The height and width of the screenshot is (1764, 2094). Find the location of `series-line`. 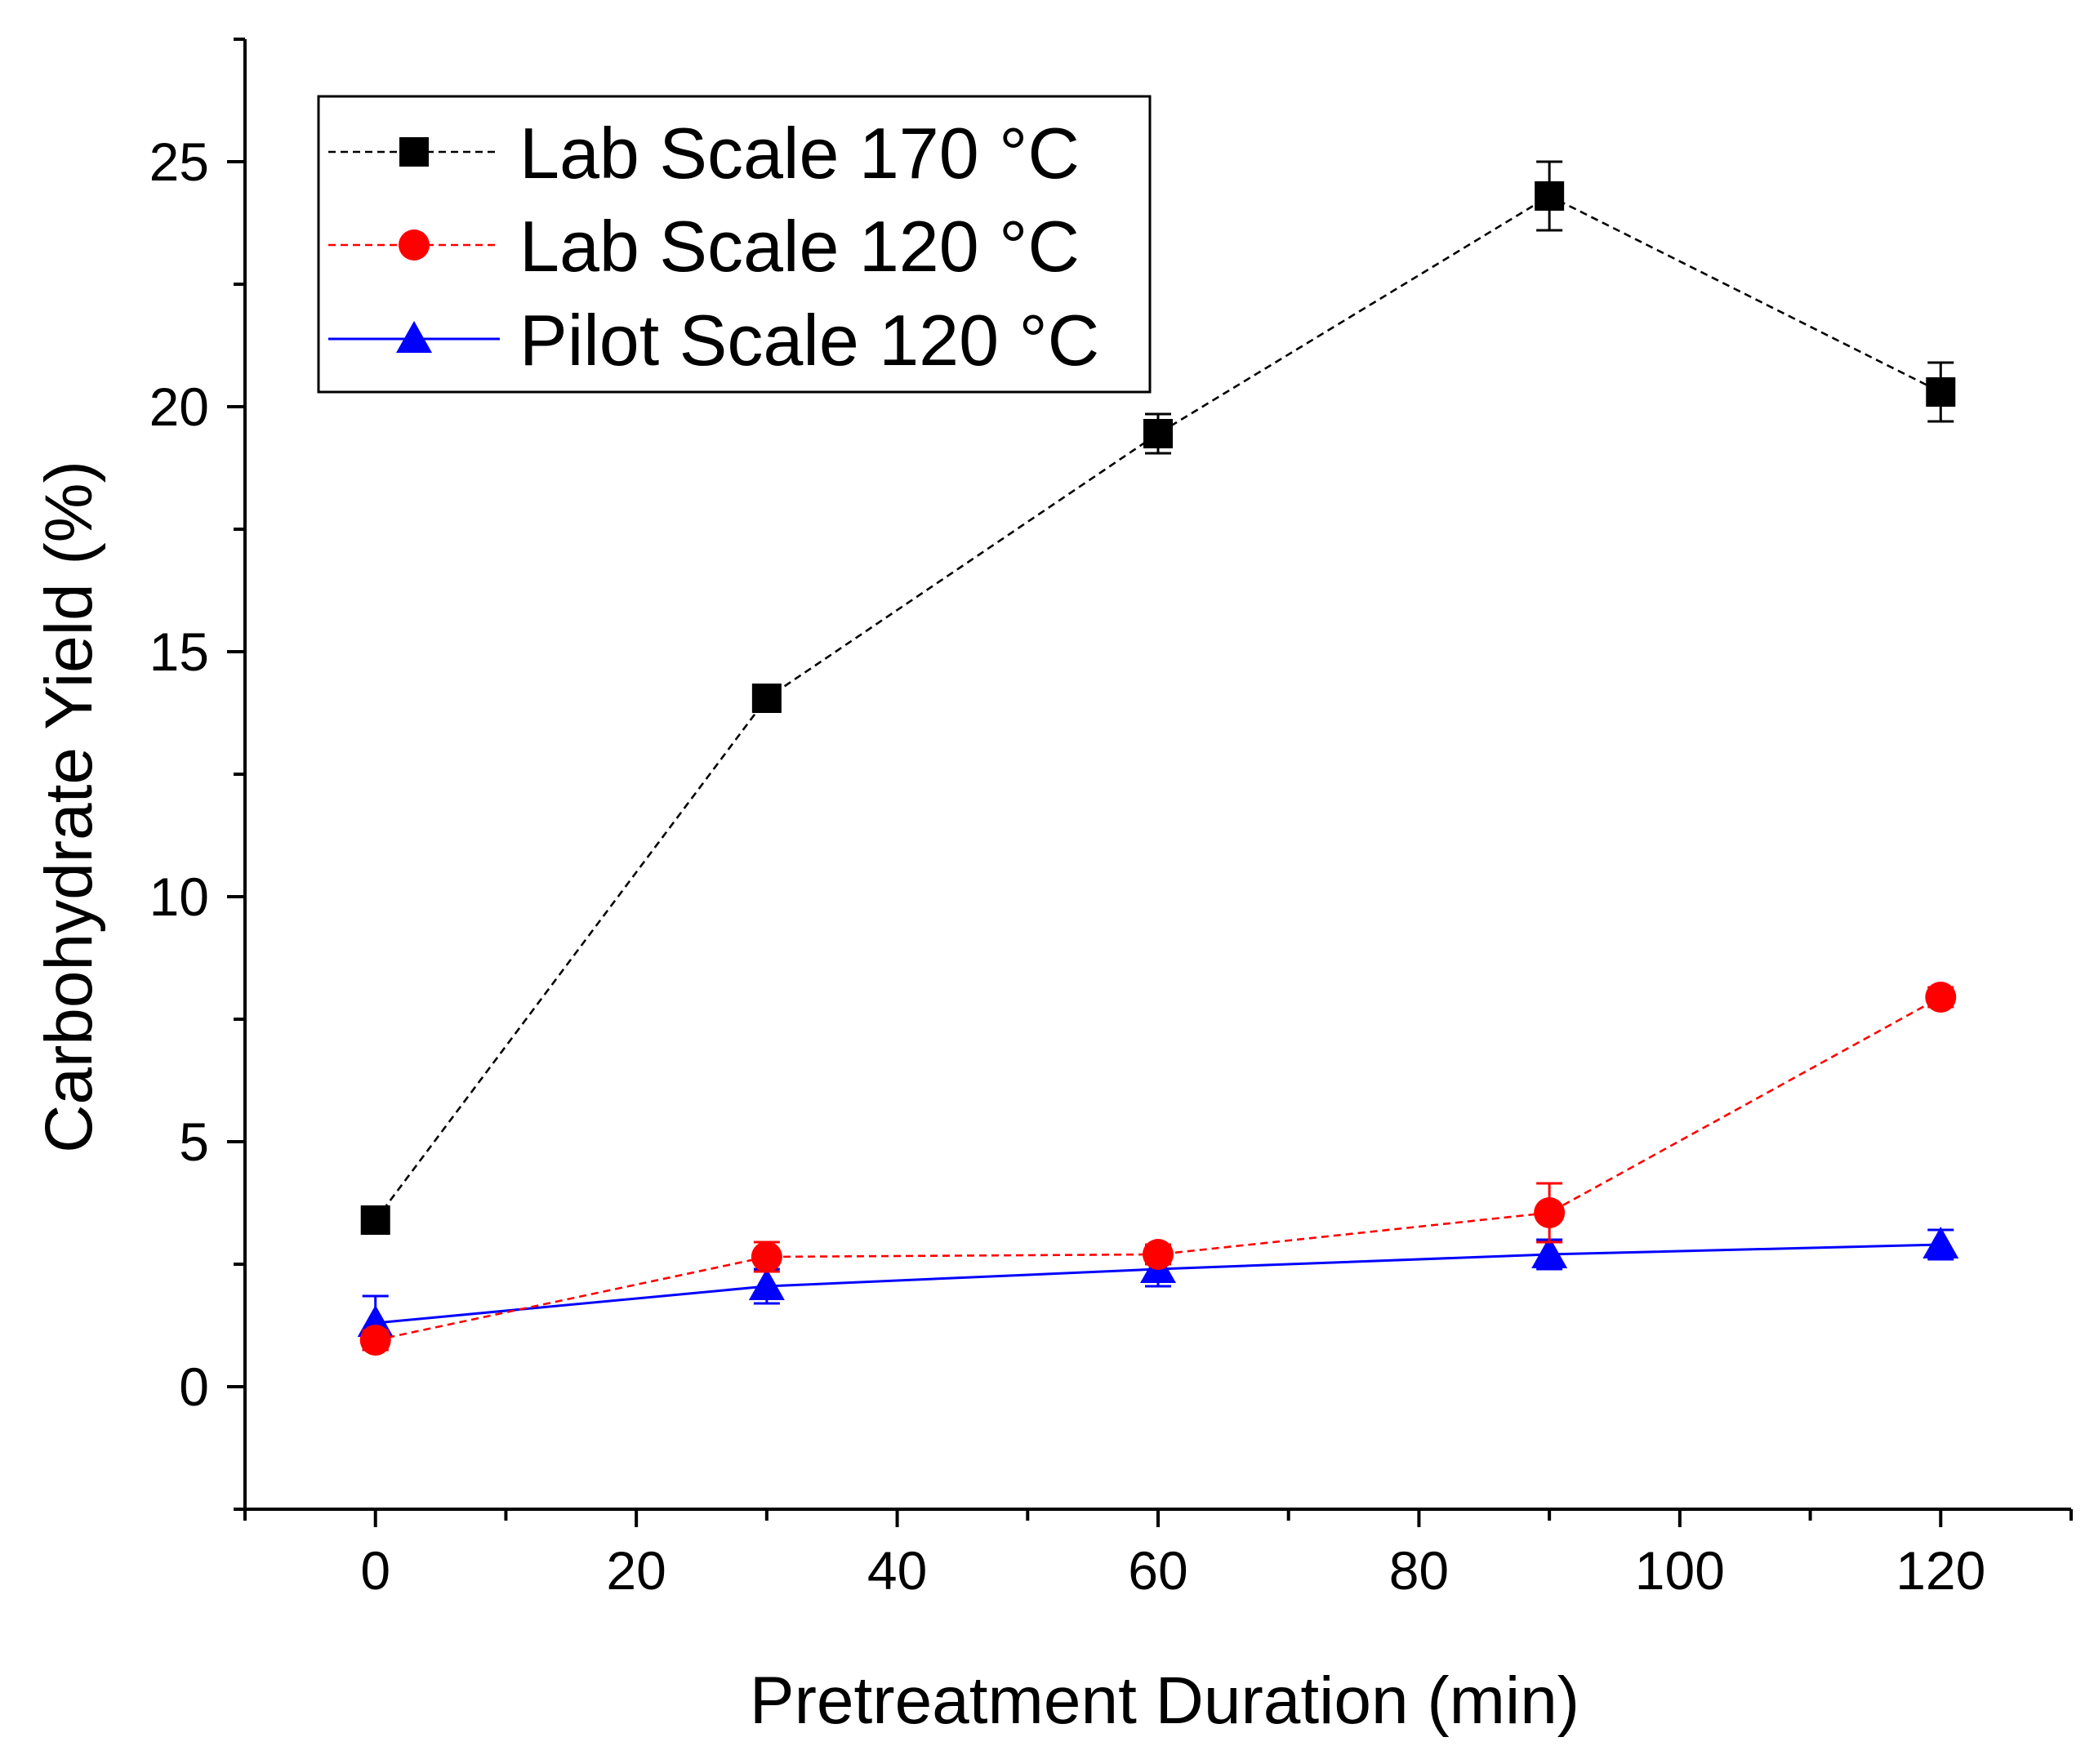

series-line is located at coordinates (1158, 1169).